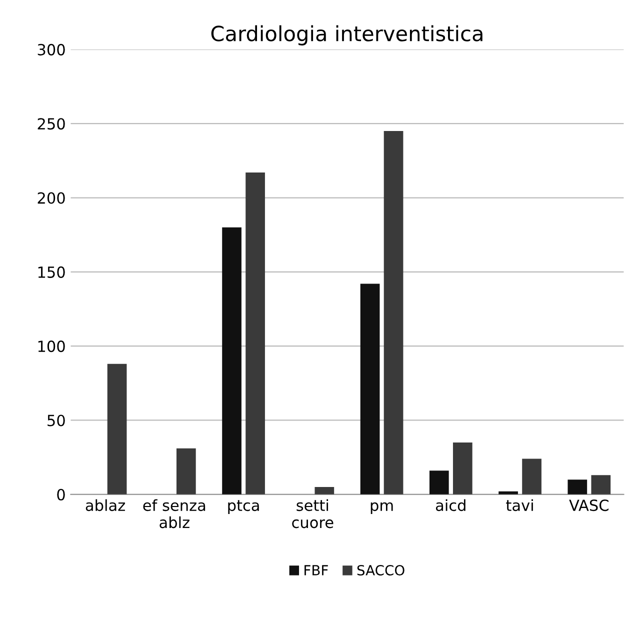 The image size is (643, 618). What do you see at coordinates (346, 35) in the screenshot?
I see `chart-title: Cardiologia interventistica` at bounding box center [346, 35].